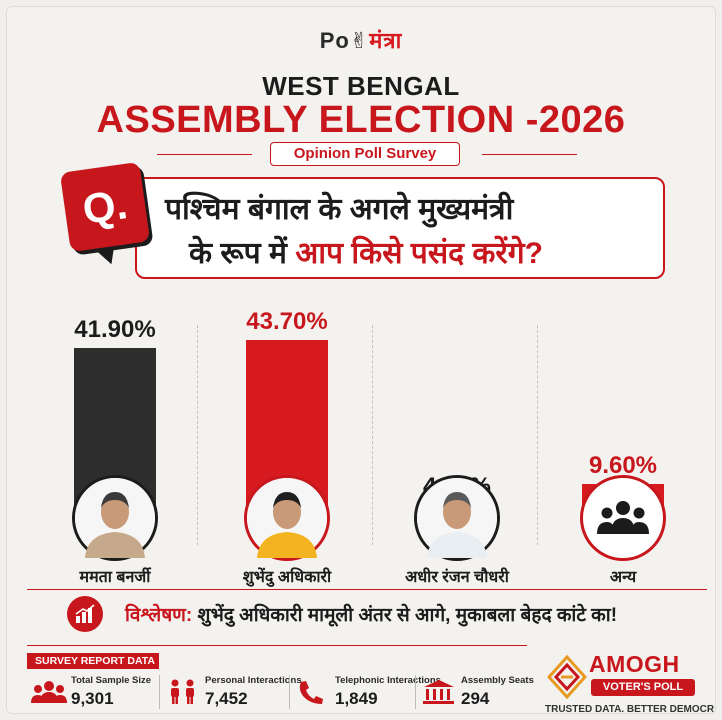  I want to click on logo-part-hindi: मंत्रा, so click(386, 40).